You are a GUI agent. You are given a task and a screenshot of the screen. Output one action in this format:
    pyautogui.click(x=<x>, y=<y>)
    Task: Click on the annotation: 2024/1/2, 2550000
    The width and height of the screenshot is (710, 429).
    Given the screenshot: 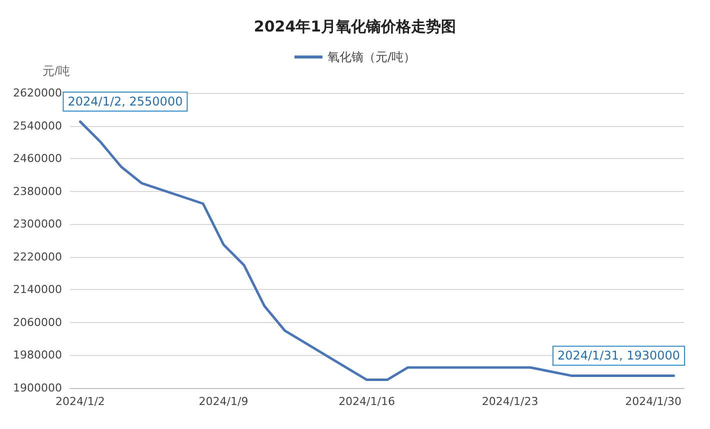 What is the action you would take?
    pyautogui.click(x=125, y=101)
    